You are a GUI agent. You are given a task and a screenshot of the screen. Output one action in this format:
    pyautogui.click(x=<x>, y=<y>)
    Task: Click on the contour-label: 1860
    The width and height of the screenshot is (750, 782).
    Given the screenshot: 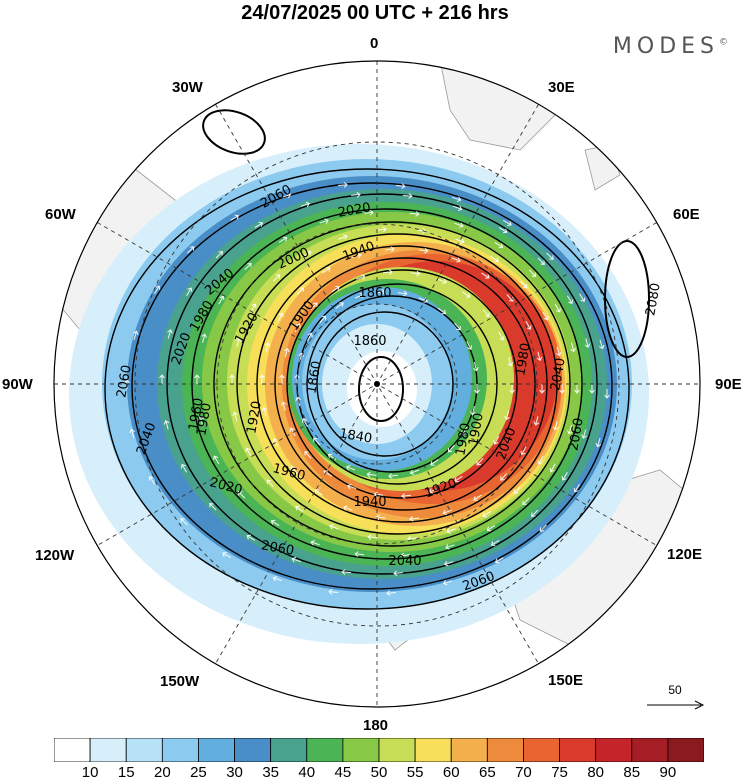 What is the action you would take?
    pyautogui.click(x=374, y=293)
    